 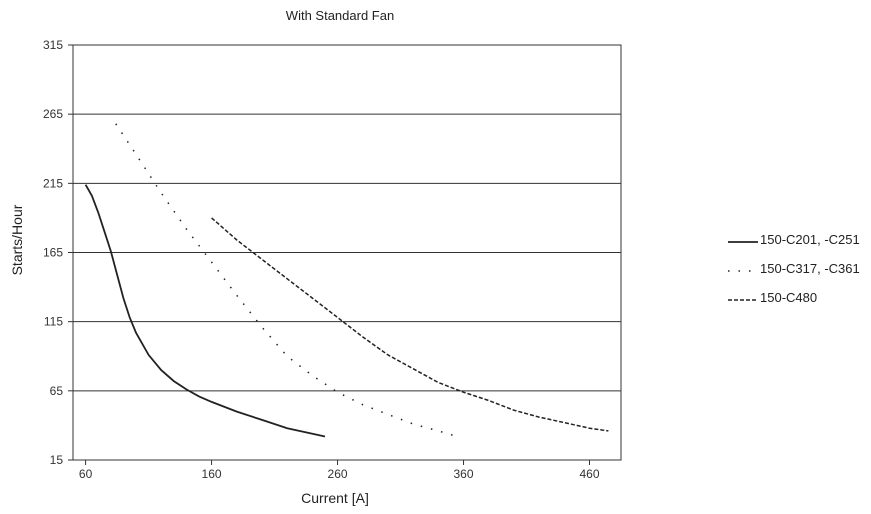 I want to click on y-tick-label: 265, so click(x=53, y=114).